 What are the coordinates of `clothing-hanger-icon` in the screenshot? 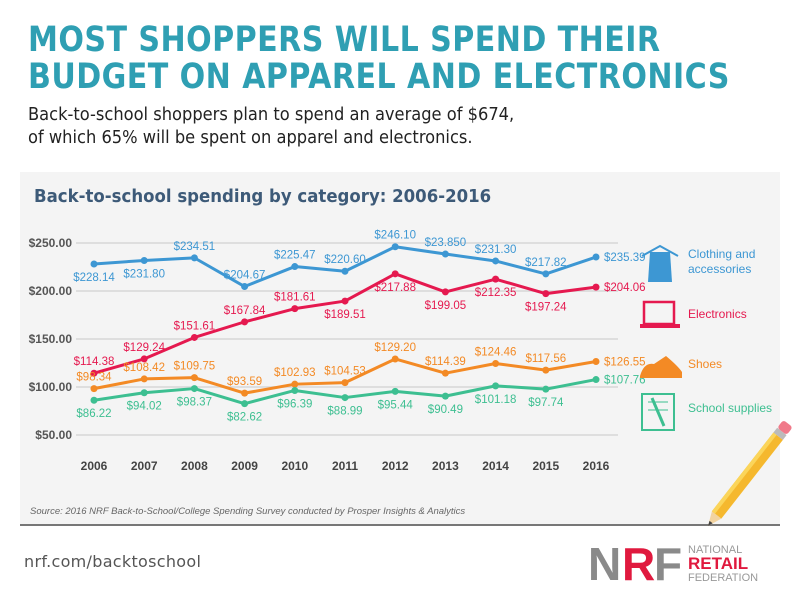 It's located at (660, 263).